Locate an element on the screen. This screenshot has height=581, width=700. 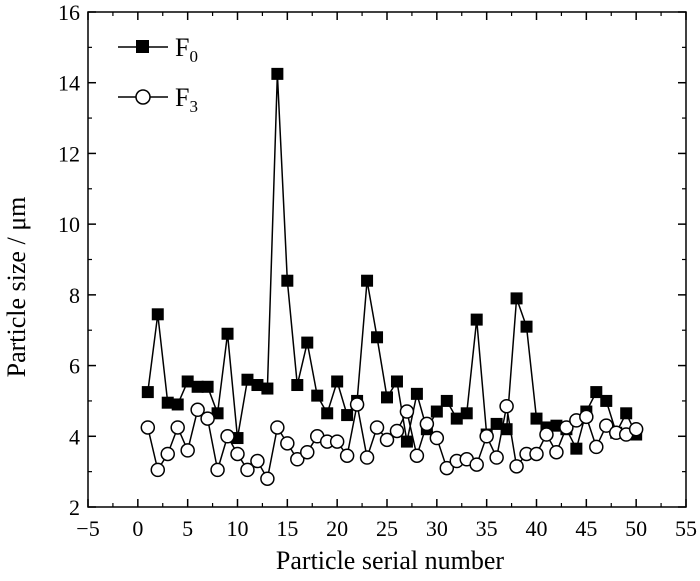
x-tick-label: 55 is located at coordinates (686, 528).